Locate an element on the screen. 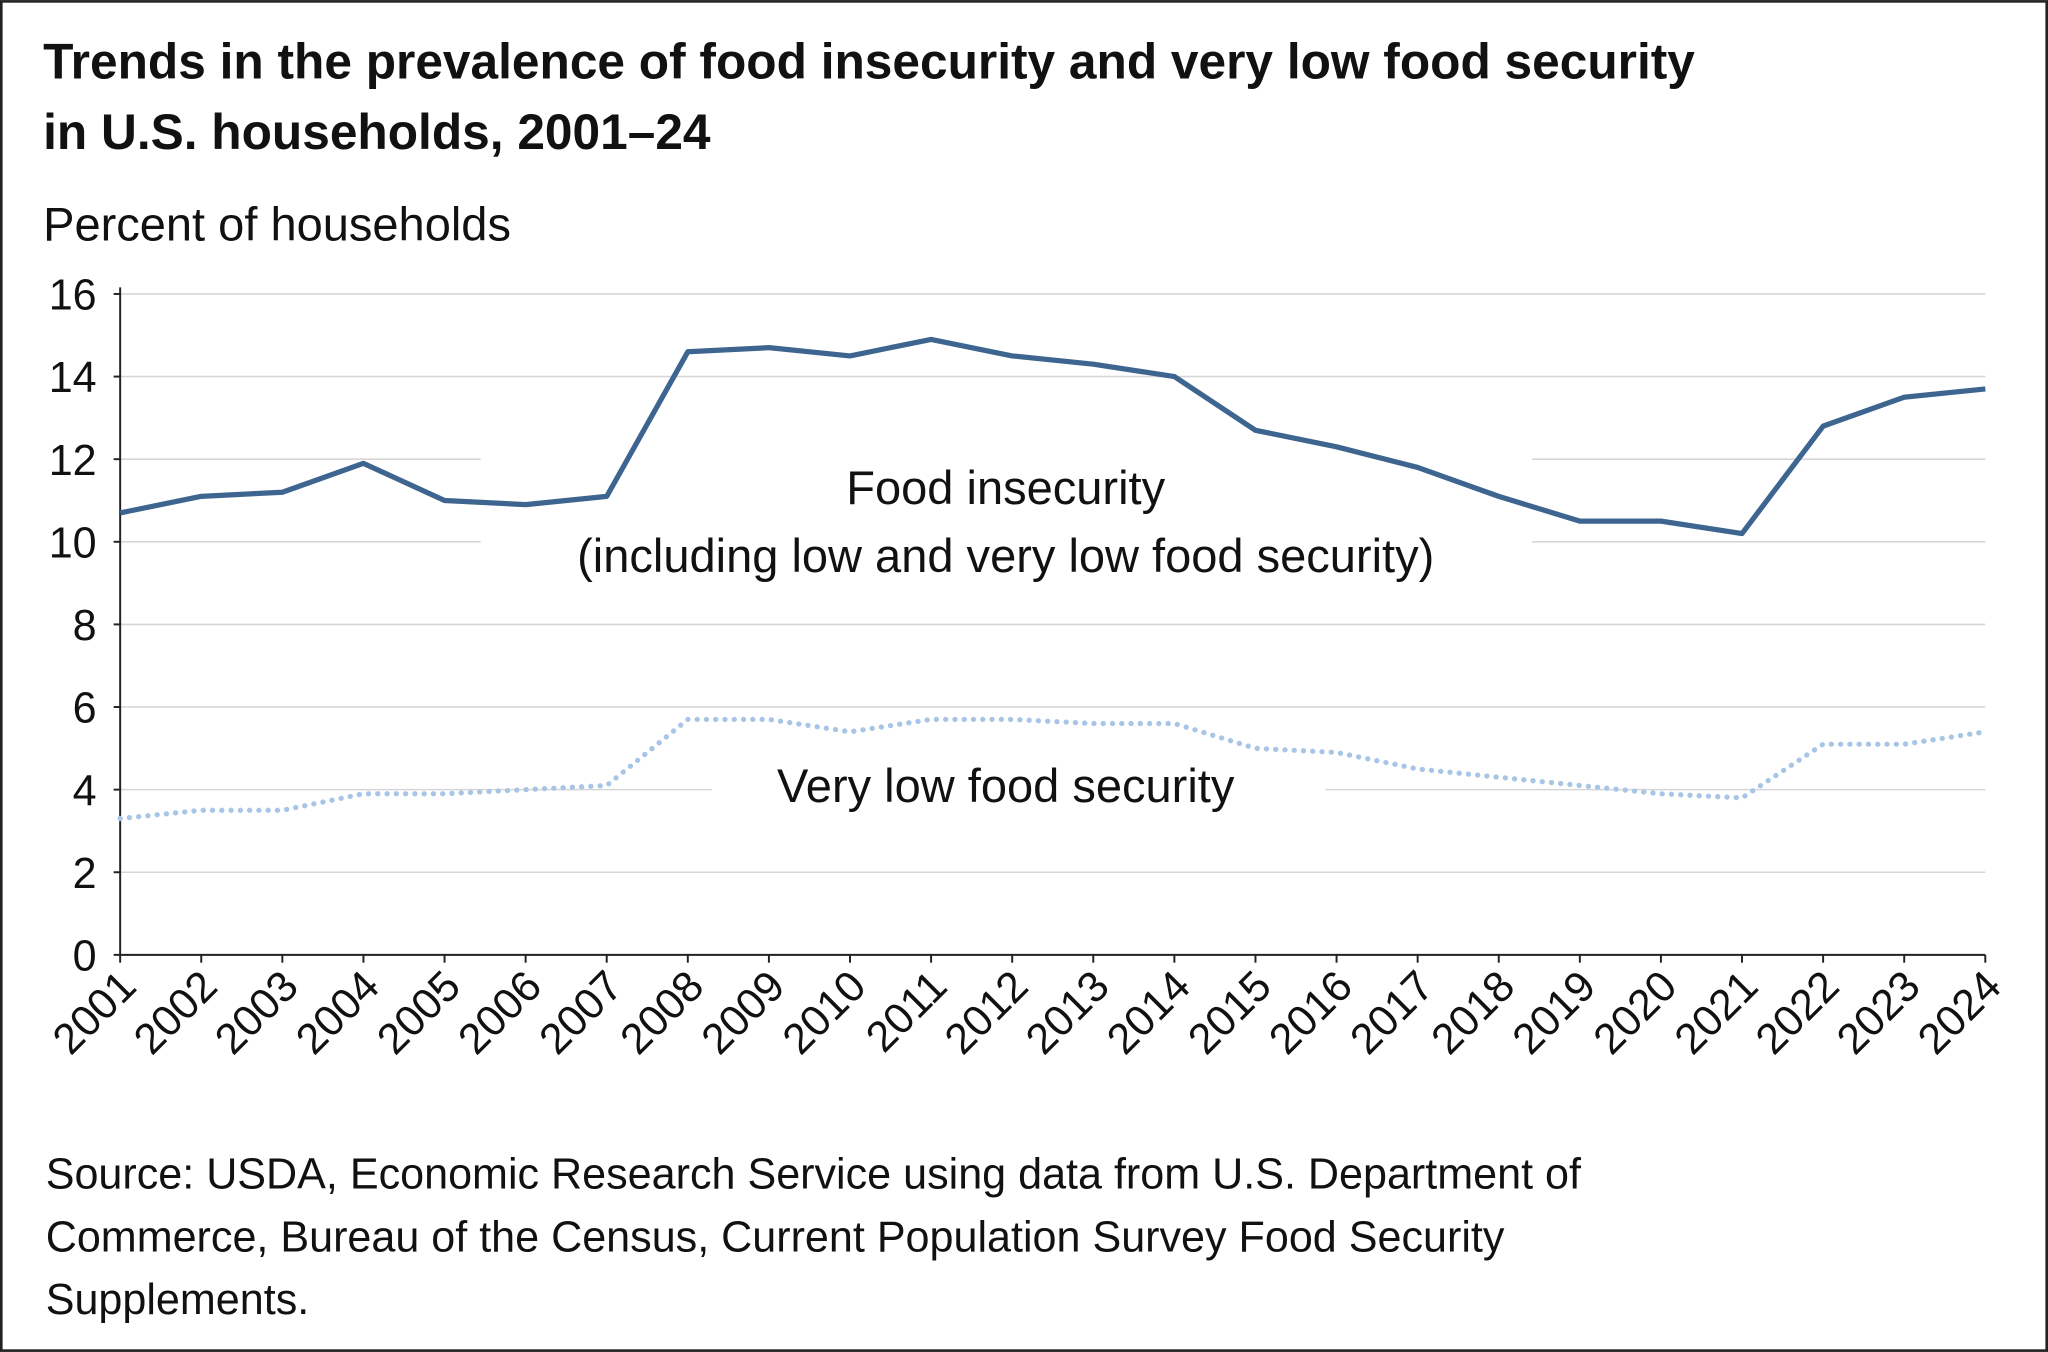 The height and width of the screenshot is (1352, 2048). y-tick-label: 14 is located at coordinates (73, 378).